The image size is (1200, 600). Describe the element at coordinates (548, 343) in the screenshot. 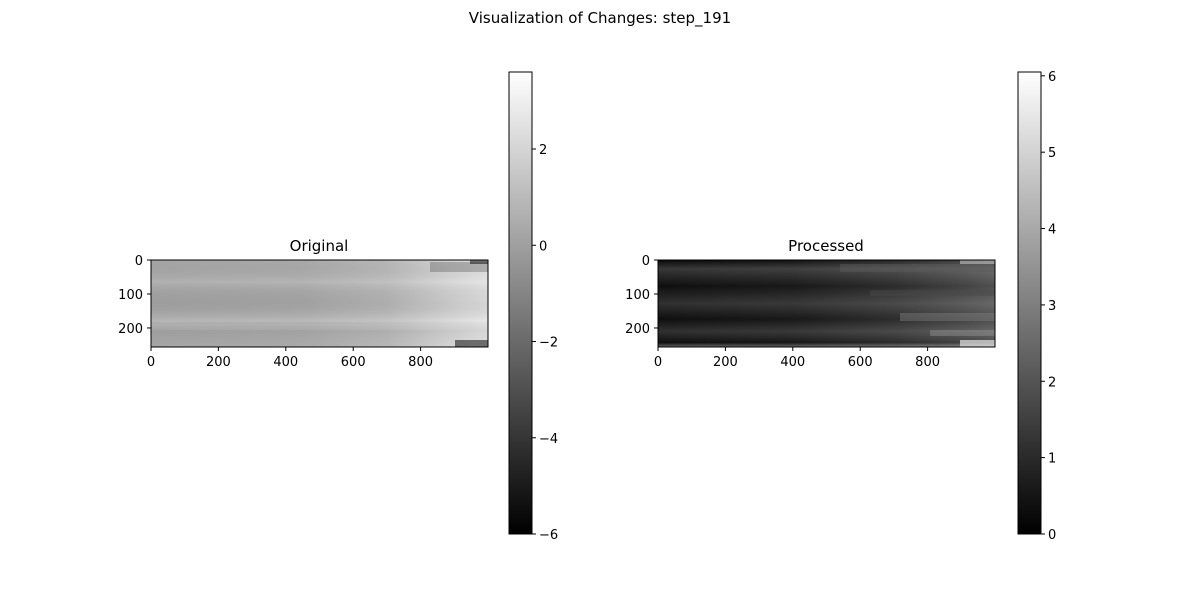

I see `colorbar-tick-label: −2` at that location.